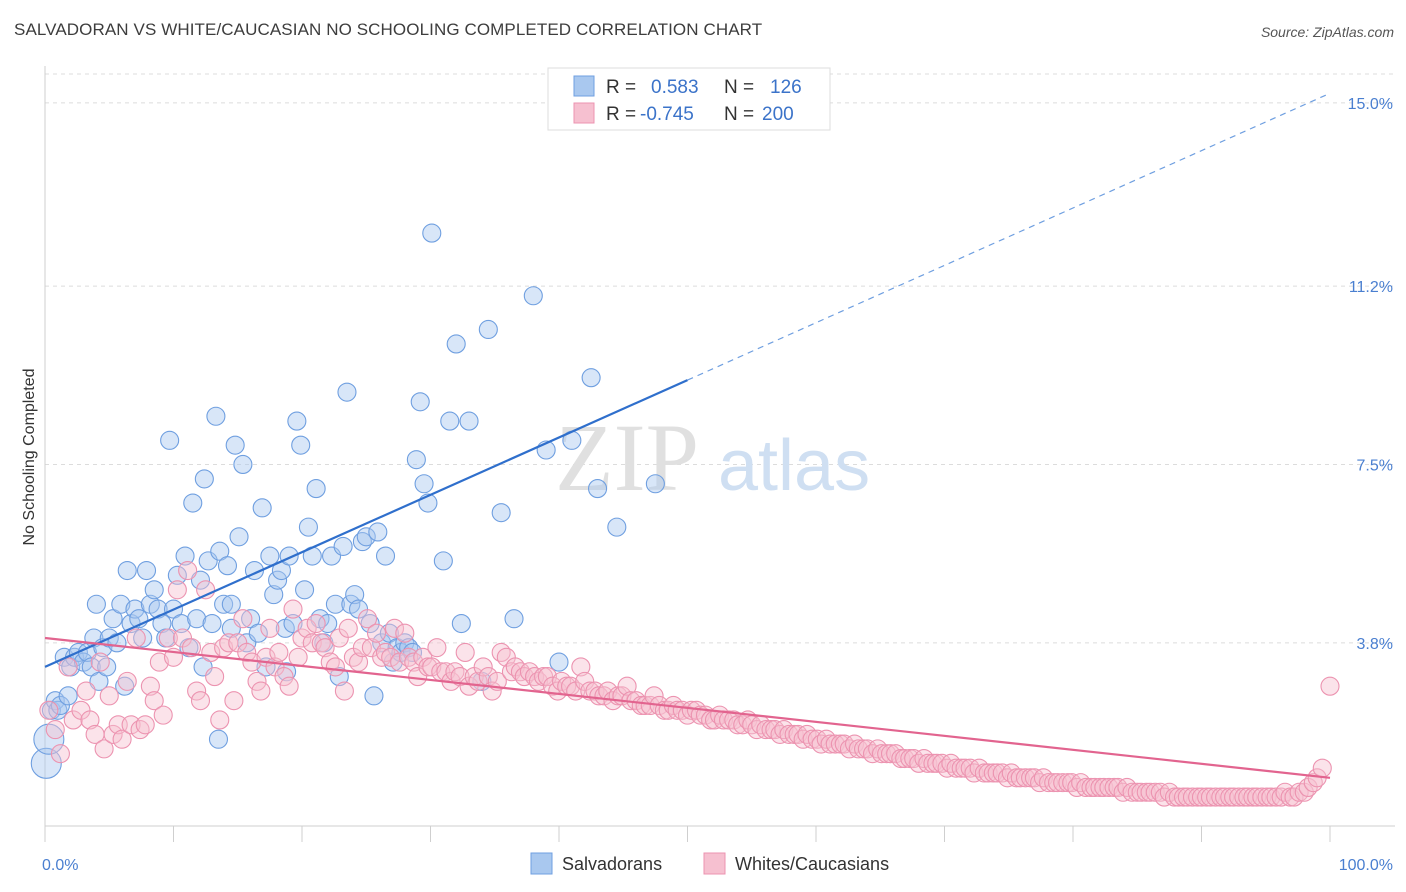 This screenshot has height=892, width=1406. What do you see at coordinates (689, 99) in the screenshot?
I see `legend-box: R = 0.583 N = 126 R = -0.745 N = 200` at bounding box center [689, 99].